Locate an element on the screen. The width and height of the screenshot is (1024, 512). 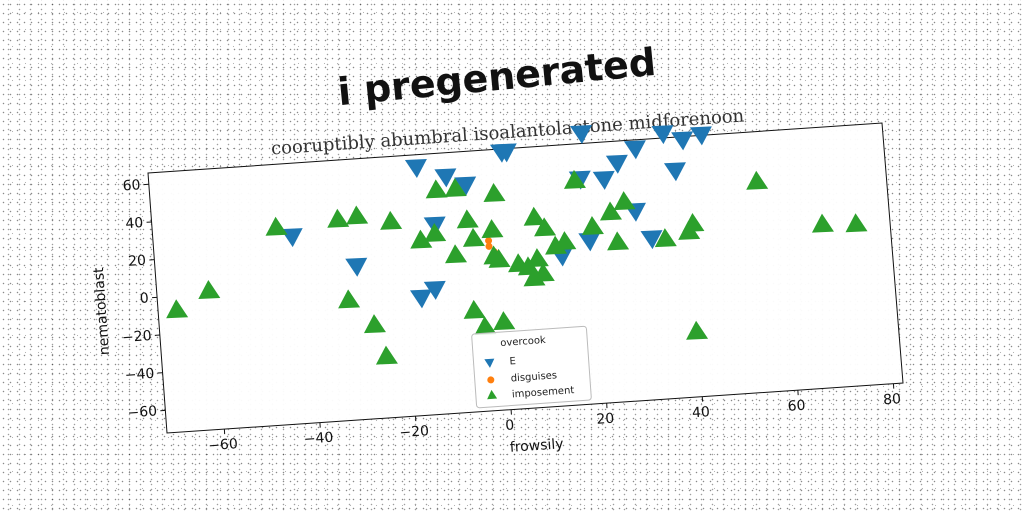
legend-label-E: E is located at coordinates (512, 361).